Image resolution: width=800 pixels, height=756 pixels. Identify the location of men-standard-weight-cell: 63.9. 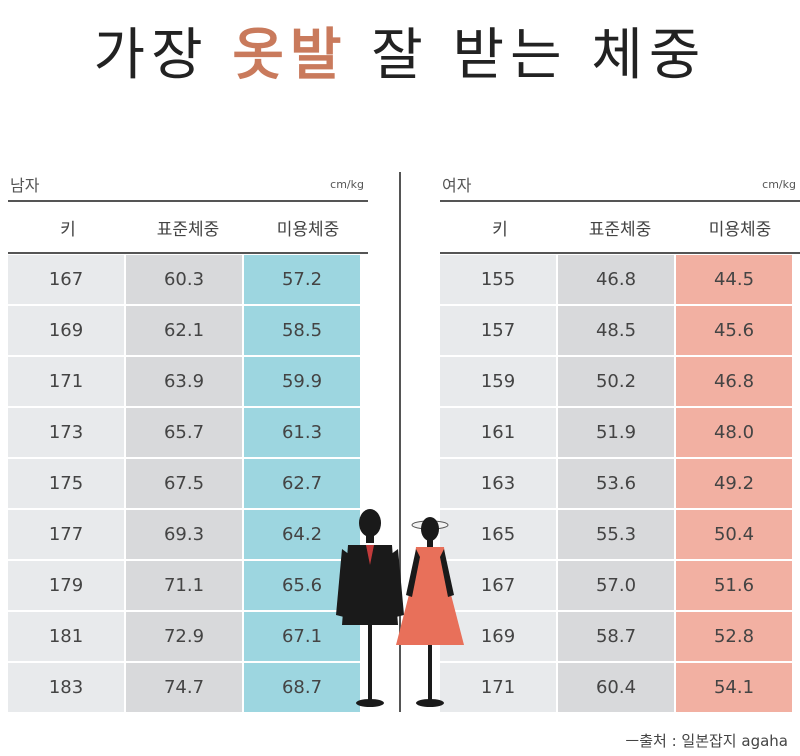
(184, 381).